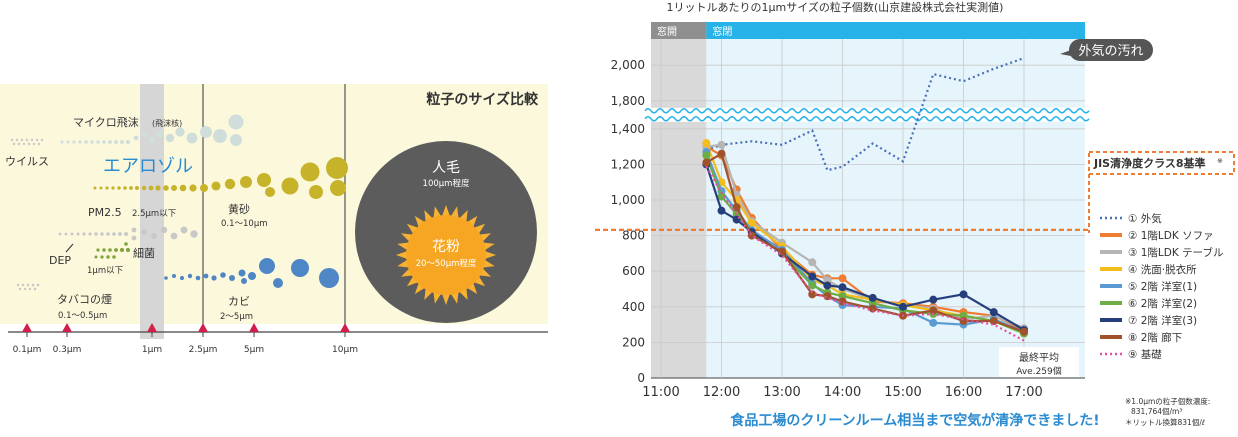 Image resolution: width=1238 pixels, height=437 pixels. Describe the element at coordinates (1039, 371) in the screenshot. I see `final-average-value: Ave.259個` at that location.